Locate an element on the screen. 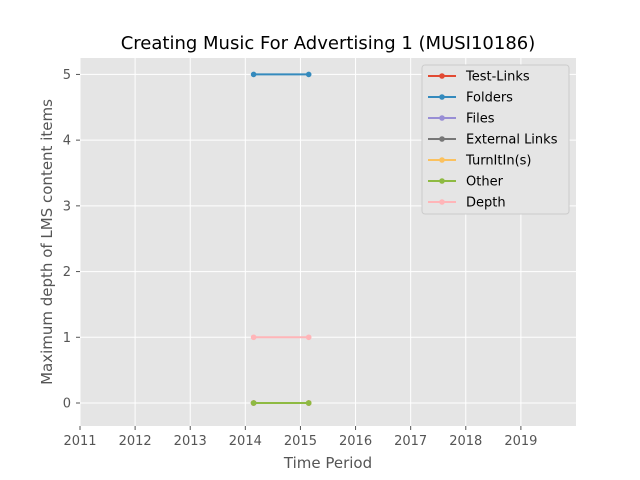 This screenshot has height=480, width=640. x-axis-label: Time Period is located at coordinates (327, 463).